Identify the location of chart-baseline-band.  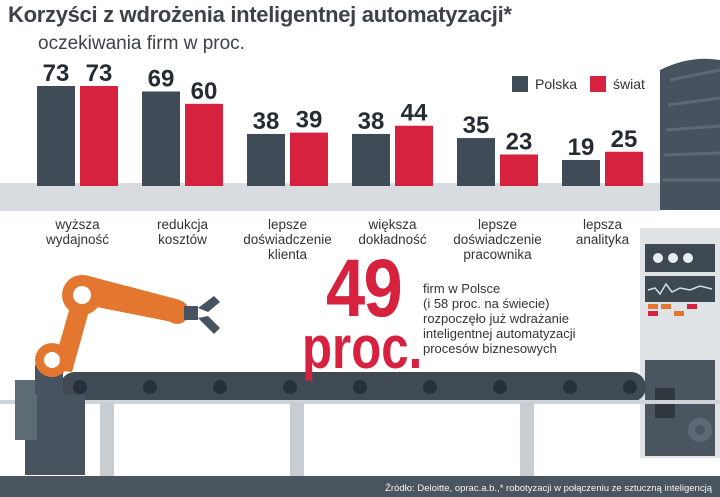
(330, 197).